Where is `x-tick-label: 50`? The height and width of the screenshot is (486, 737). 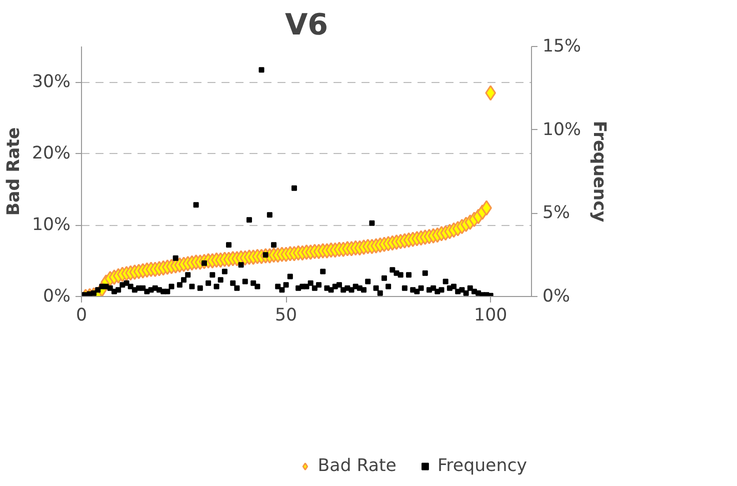 x-tick-label: 50 is located at coordinates (286, 316).